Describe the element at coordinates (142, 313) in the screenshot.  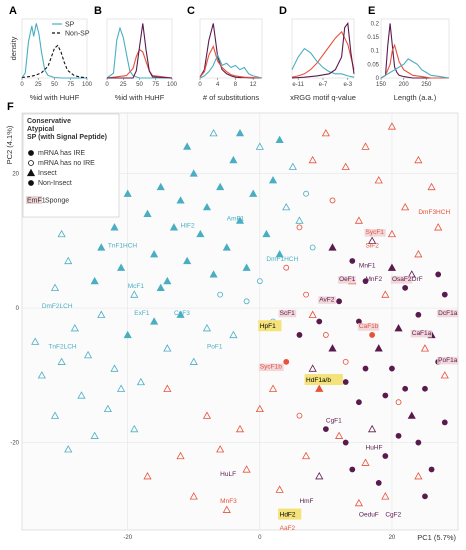
I see `point-label: ExF1` at that location.